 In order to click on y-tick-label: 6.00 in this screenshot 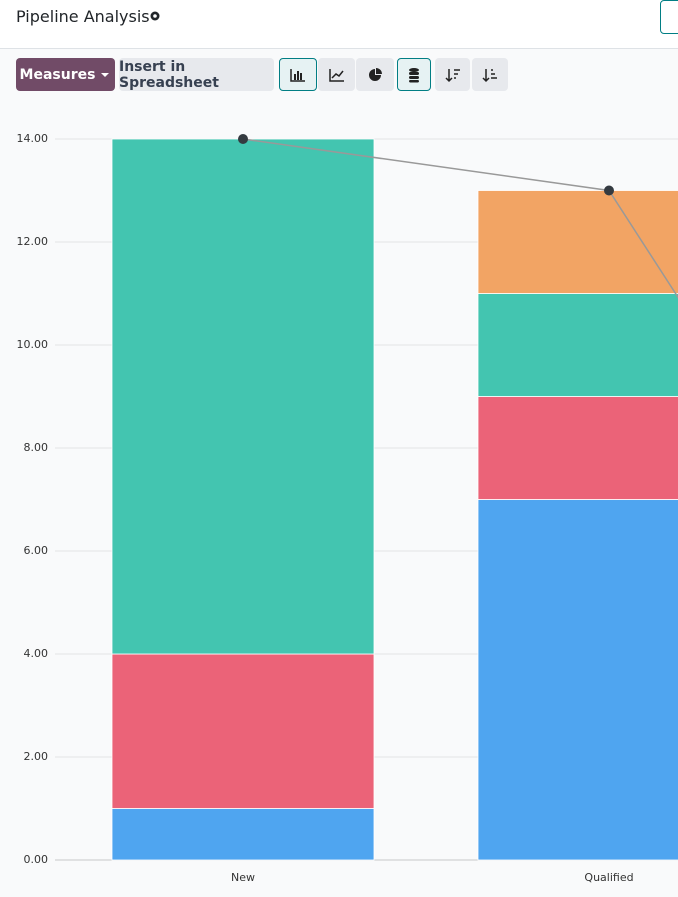, I will do `click(36, 550)`.